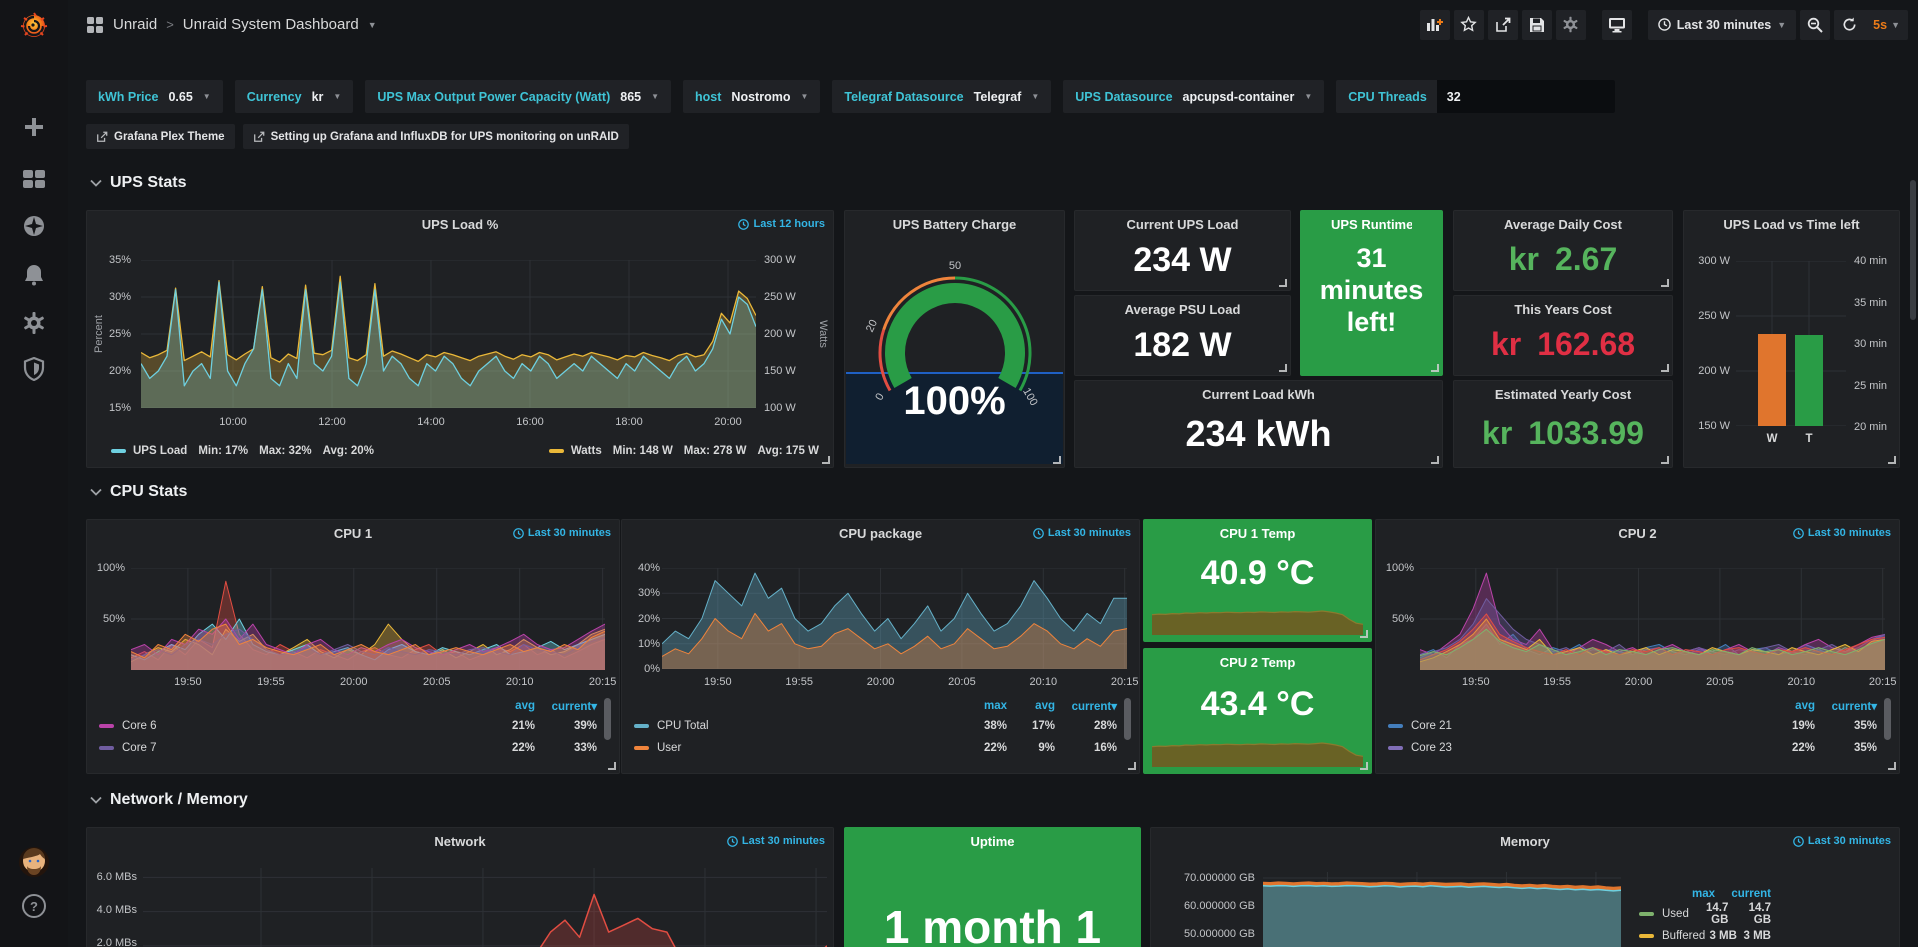  I want to click on panel-title: Average Daily Cost, so click(1562, 224).